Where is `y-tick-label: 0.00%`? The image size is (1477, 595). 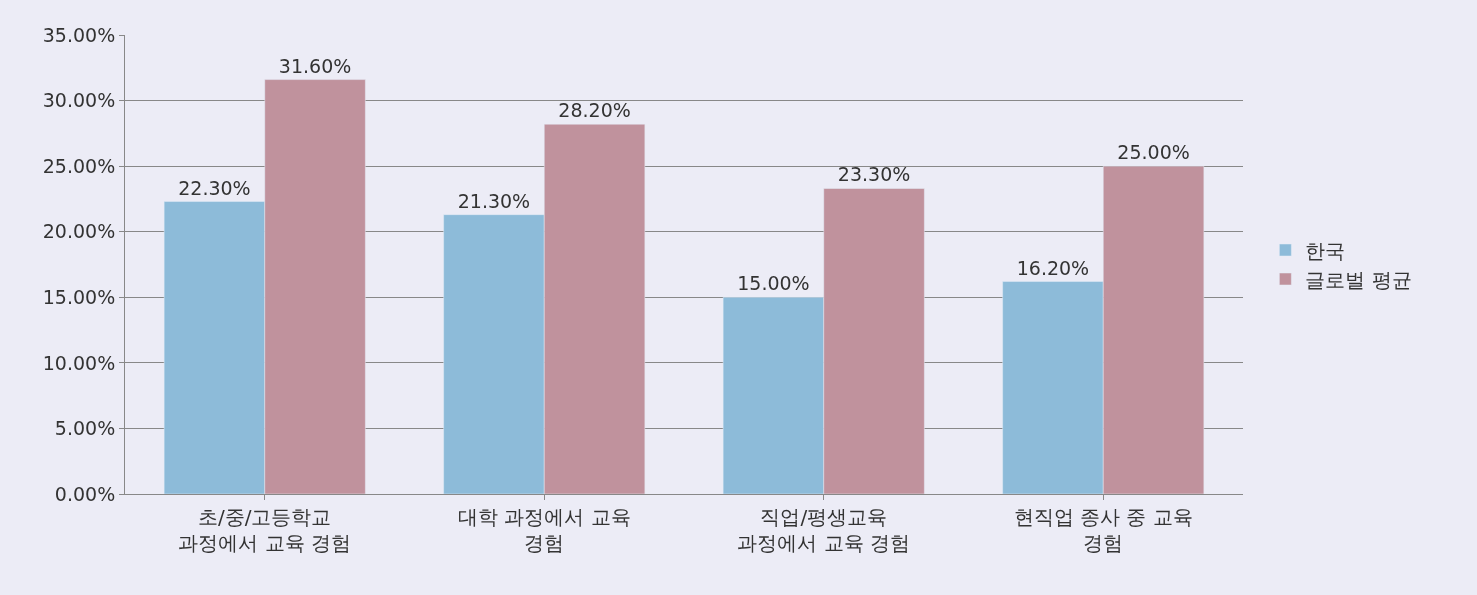
y-tick-label: 0.00% is located at coordinates (85, 493).